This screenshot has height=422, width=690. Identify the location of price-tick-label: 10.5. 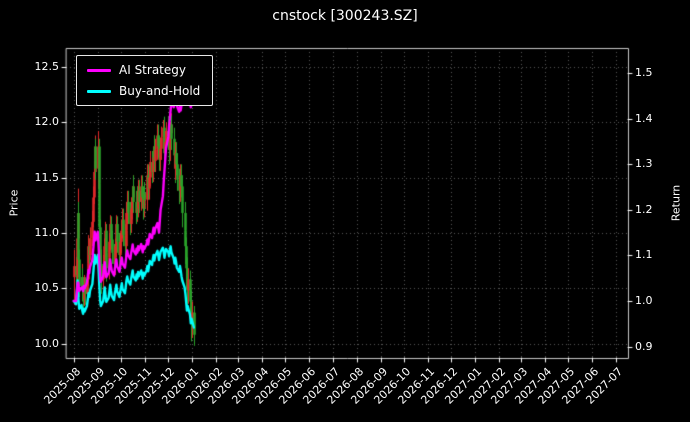
(47, 288).